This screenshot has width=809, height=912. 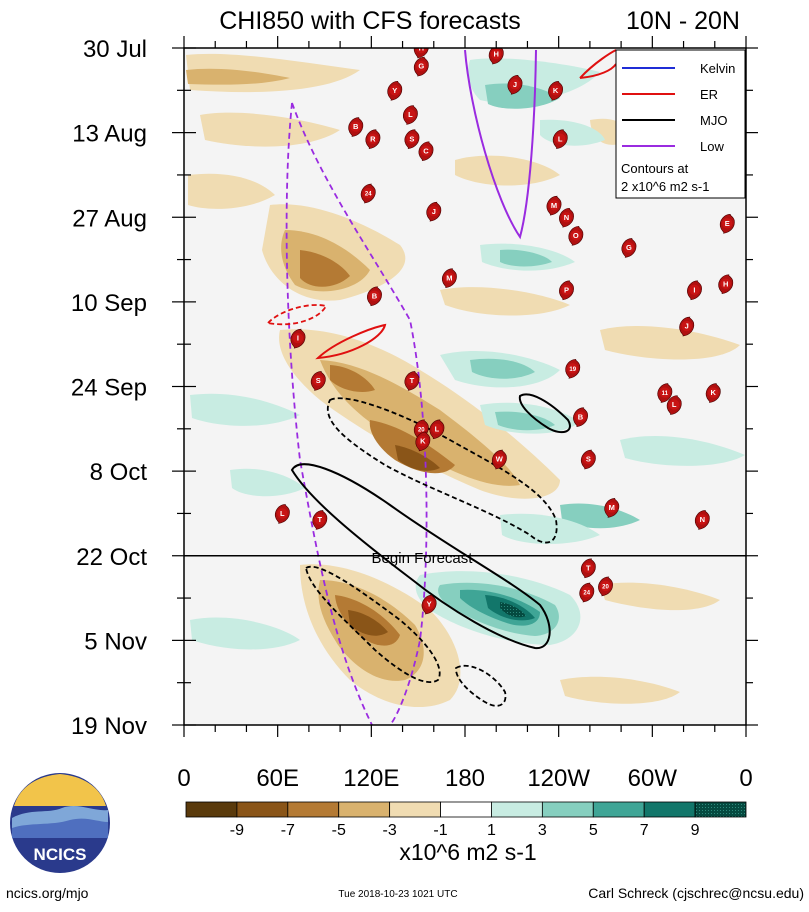 I want to click on storm-label: Y, so click(x=429, y=604).